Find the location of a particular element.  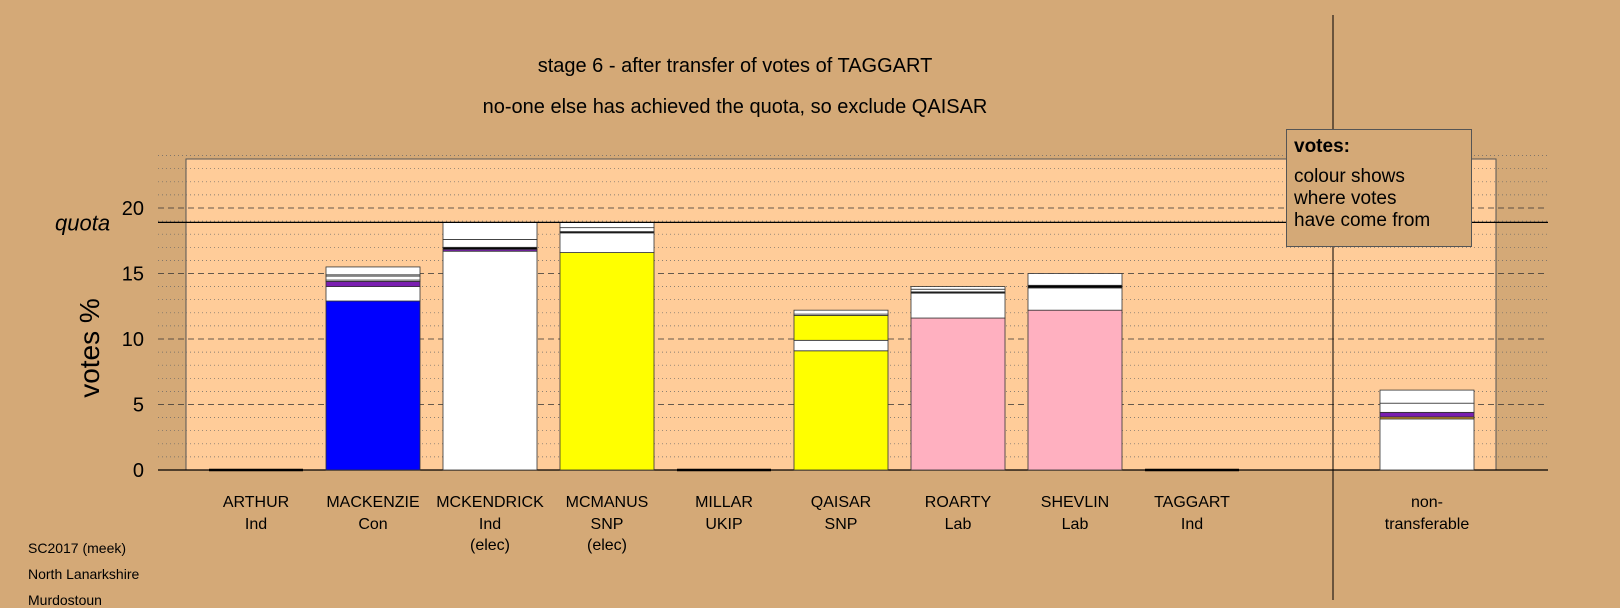

candidate-name-label: MILLAR is located at coordinates (724, 502).